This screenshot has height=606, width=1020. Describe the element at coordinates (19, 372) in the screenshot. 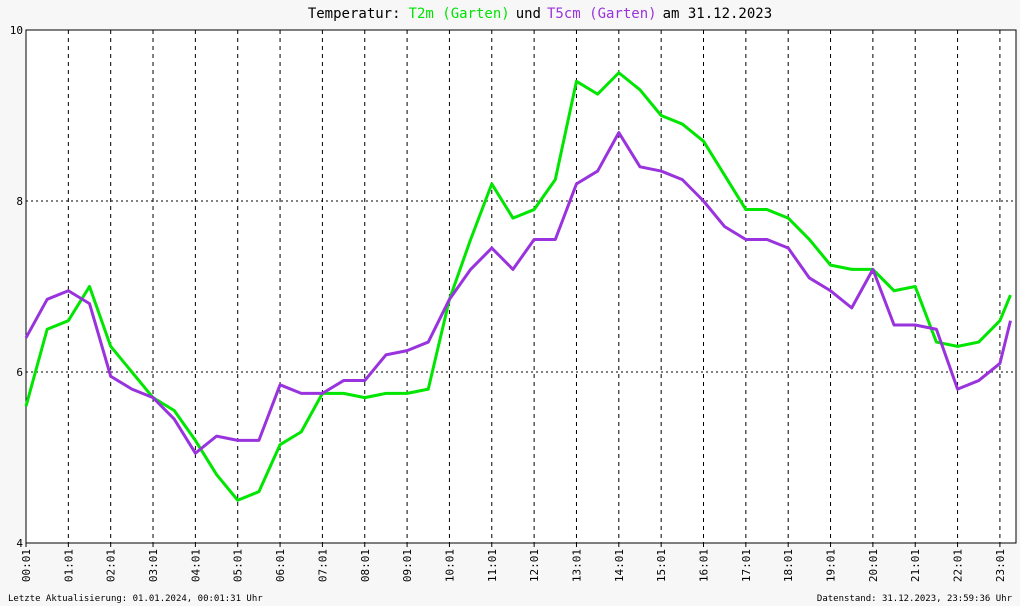

I see `y-tick-label: 6` at that location.